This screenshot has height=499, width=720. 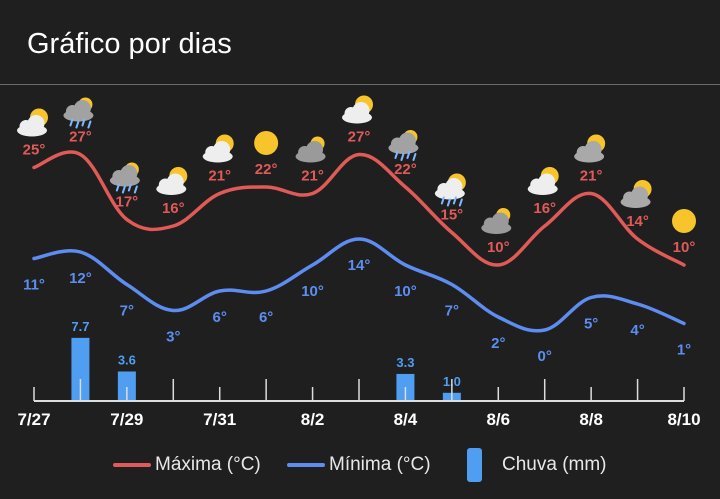 What do you see at coordinates (359, 265) in the screenshot?
I see `min-temp-label: 14°` at bounding box center [359, 265].